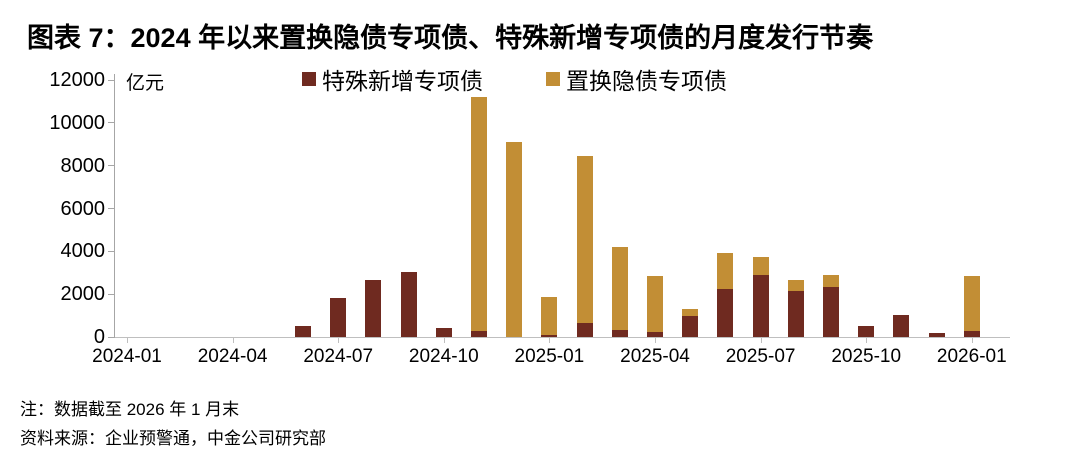 The height and width of the screenshot is (475, 1080). What do you see at coordinates (562, 337) in the screenshot?
I see `x-axis-line` at bounding box center [562, 337].